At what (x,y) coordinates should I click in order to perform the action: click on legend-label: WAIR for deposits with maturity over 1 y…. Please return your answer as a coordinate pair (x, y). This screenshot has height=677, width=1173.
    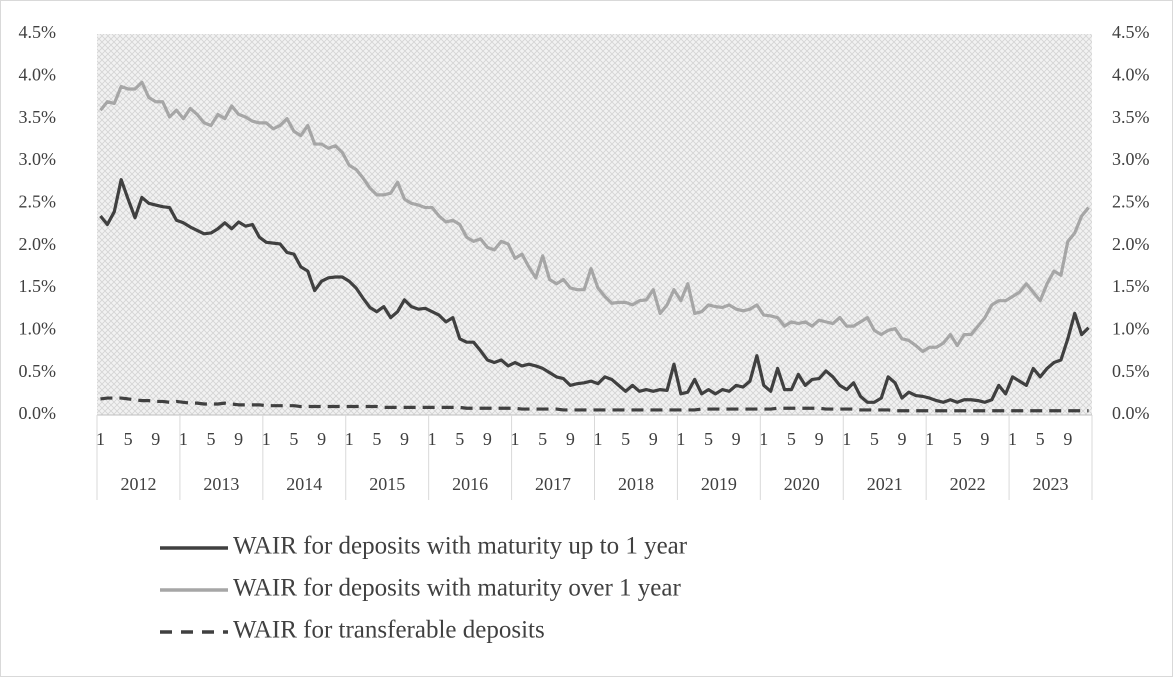
    Looking at the image, I should click on (457, 588).